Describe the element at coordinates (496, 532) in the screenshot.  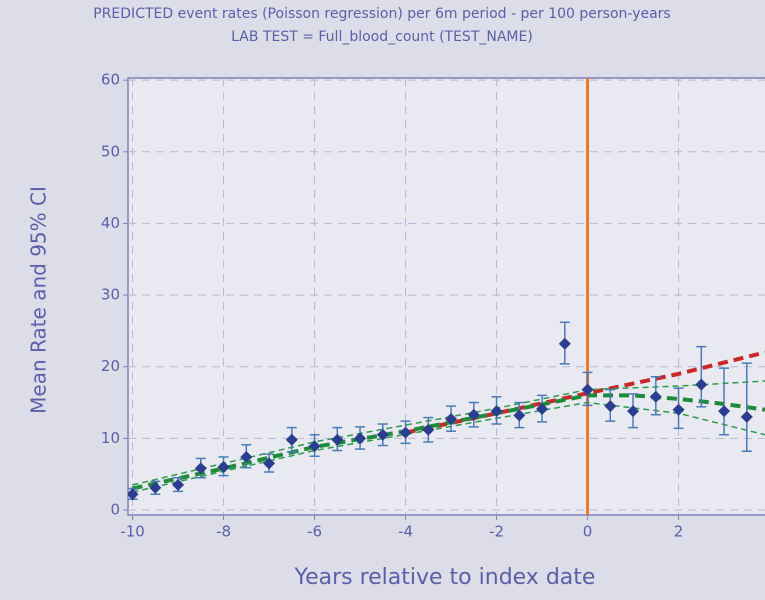
I see `x-tick-label: -2` at that location.